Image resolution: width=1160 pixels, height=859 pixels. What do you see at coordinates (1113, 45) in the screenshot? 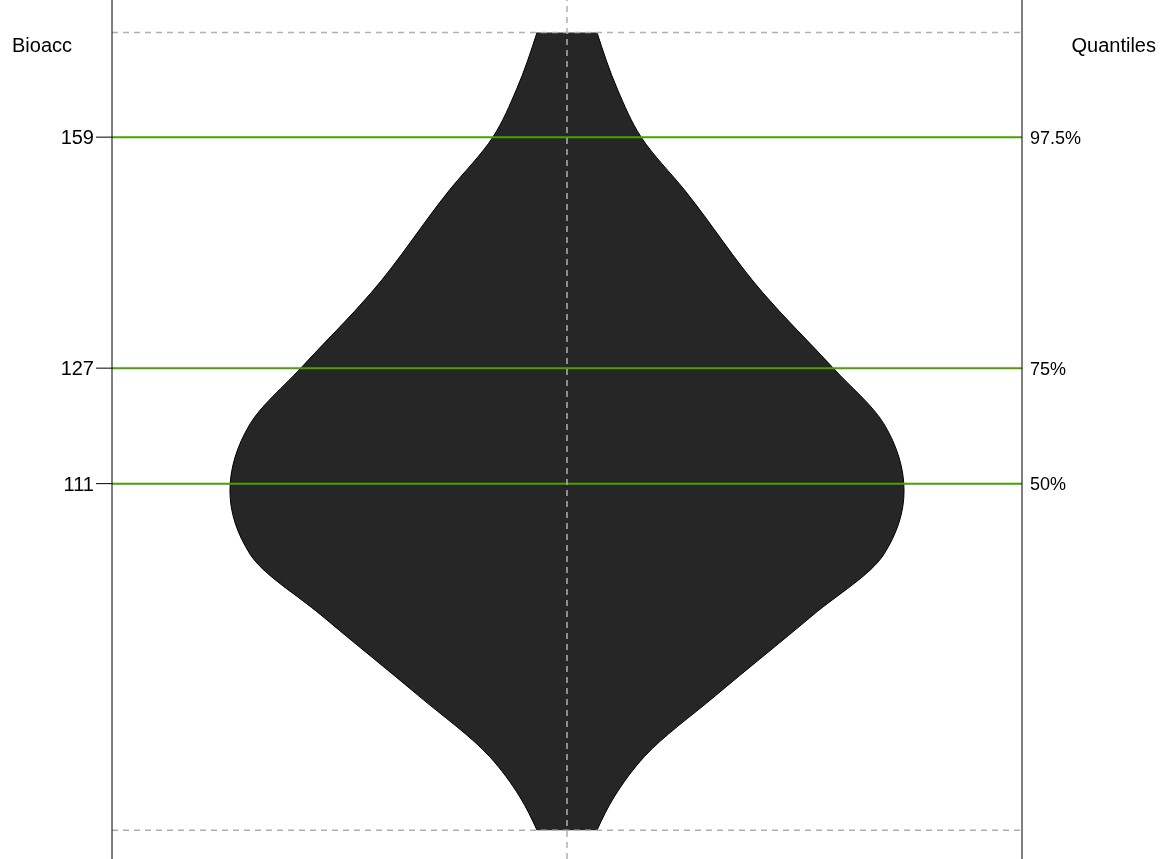
I see `text: Quantiles` at bounding box center [1113, 45].